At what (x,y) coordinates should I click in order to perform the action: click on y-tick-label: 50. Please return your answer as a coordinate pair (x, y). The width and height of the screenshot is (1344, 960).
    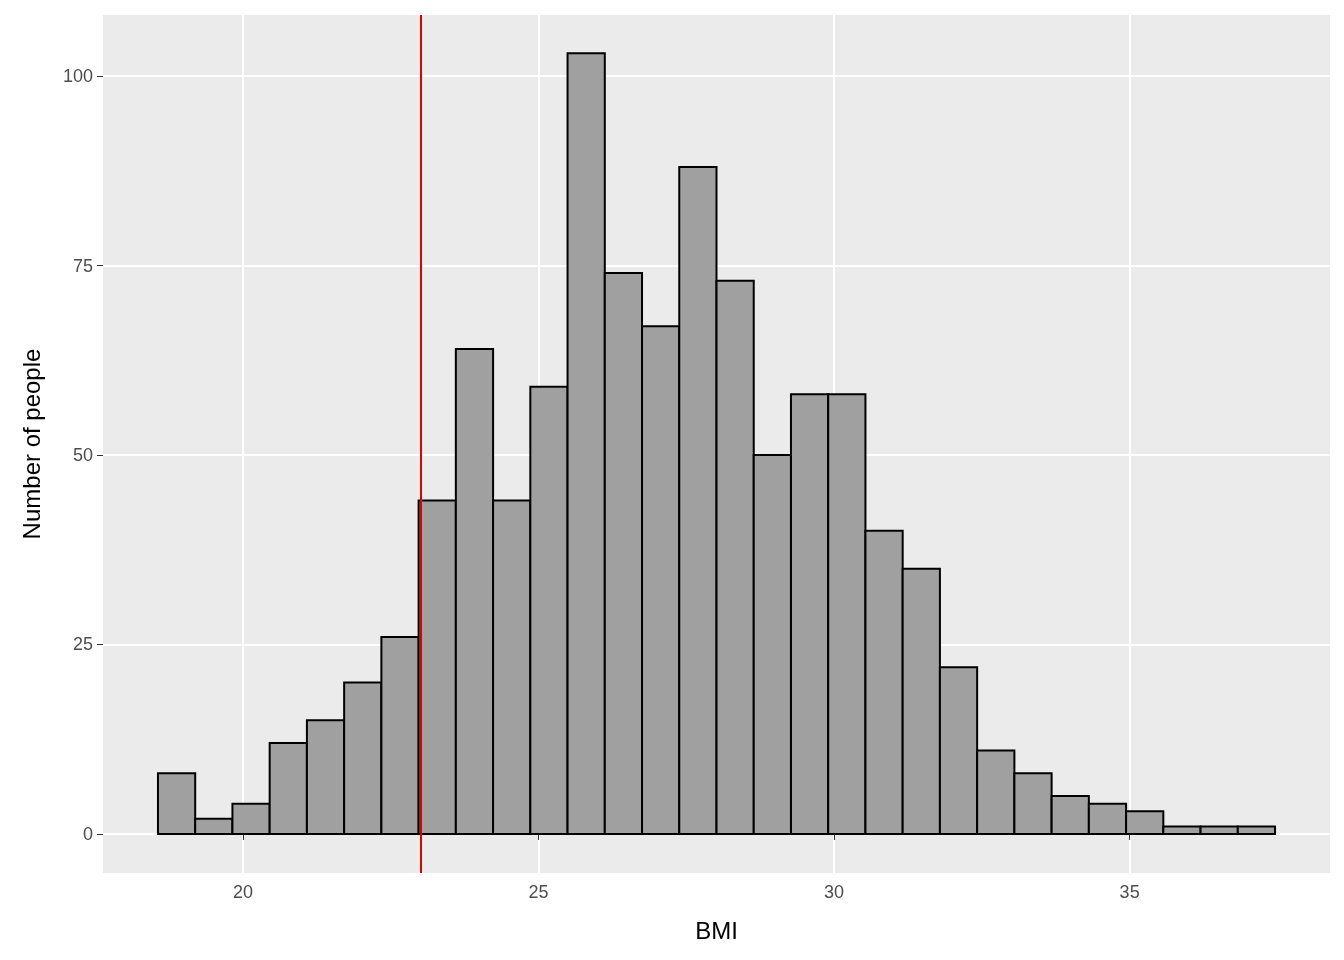
    Looking at the image, I should click on (82, 454).